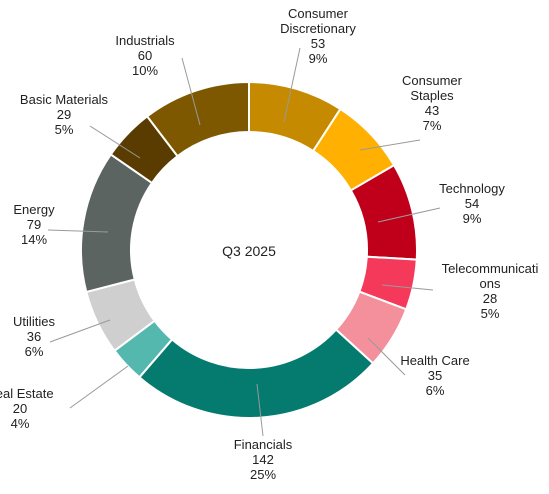 The width and height of the screenshot is (549, 494). Describe the element at coordinates (191, 91) in the screenshot. I see `leader-line-industrials` at that location.